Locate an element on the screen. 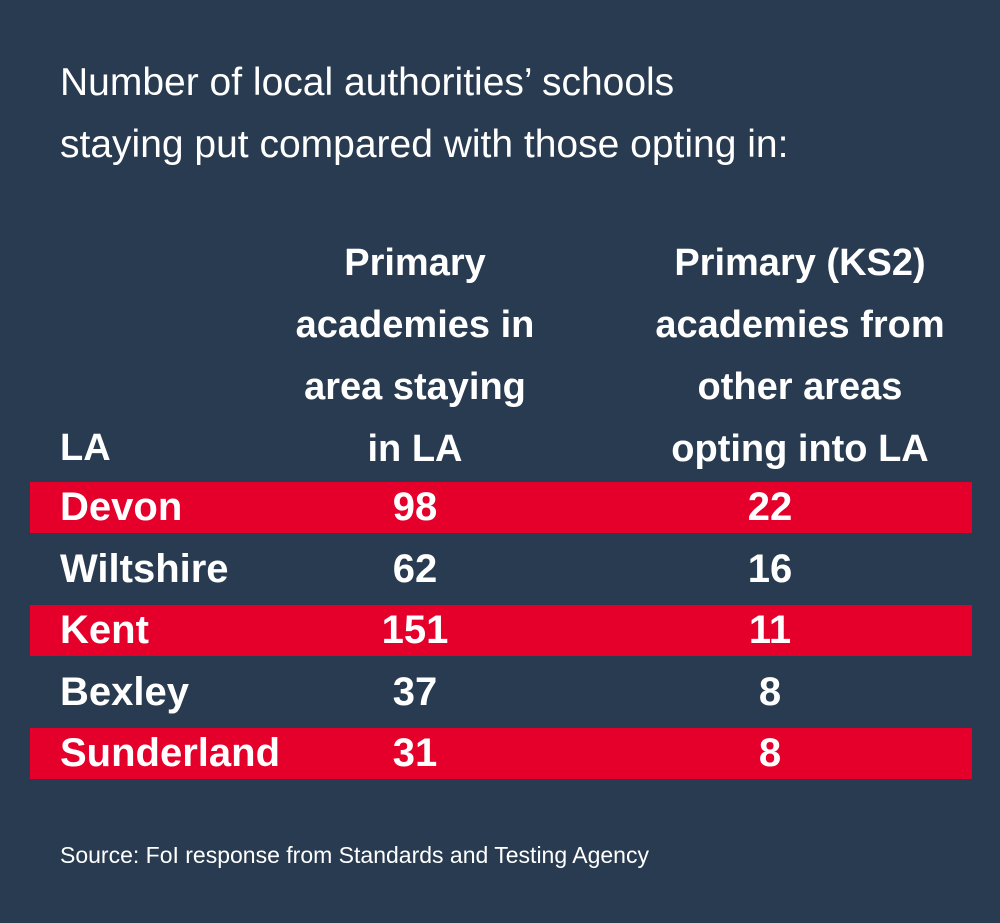 The image size is (1000, 923). header-line: Primary is located at coordinates (415, 263).